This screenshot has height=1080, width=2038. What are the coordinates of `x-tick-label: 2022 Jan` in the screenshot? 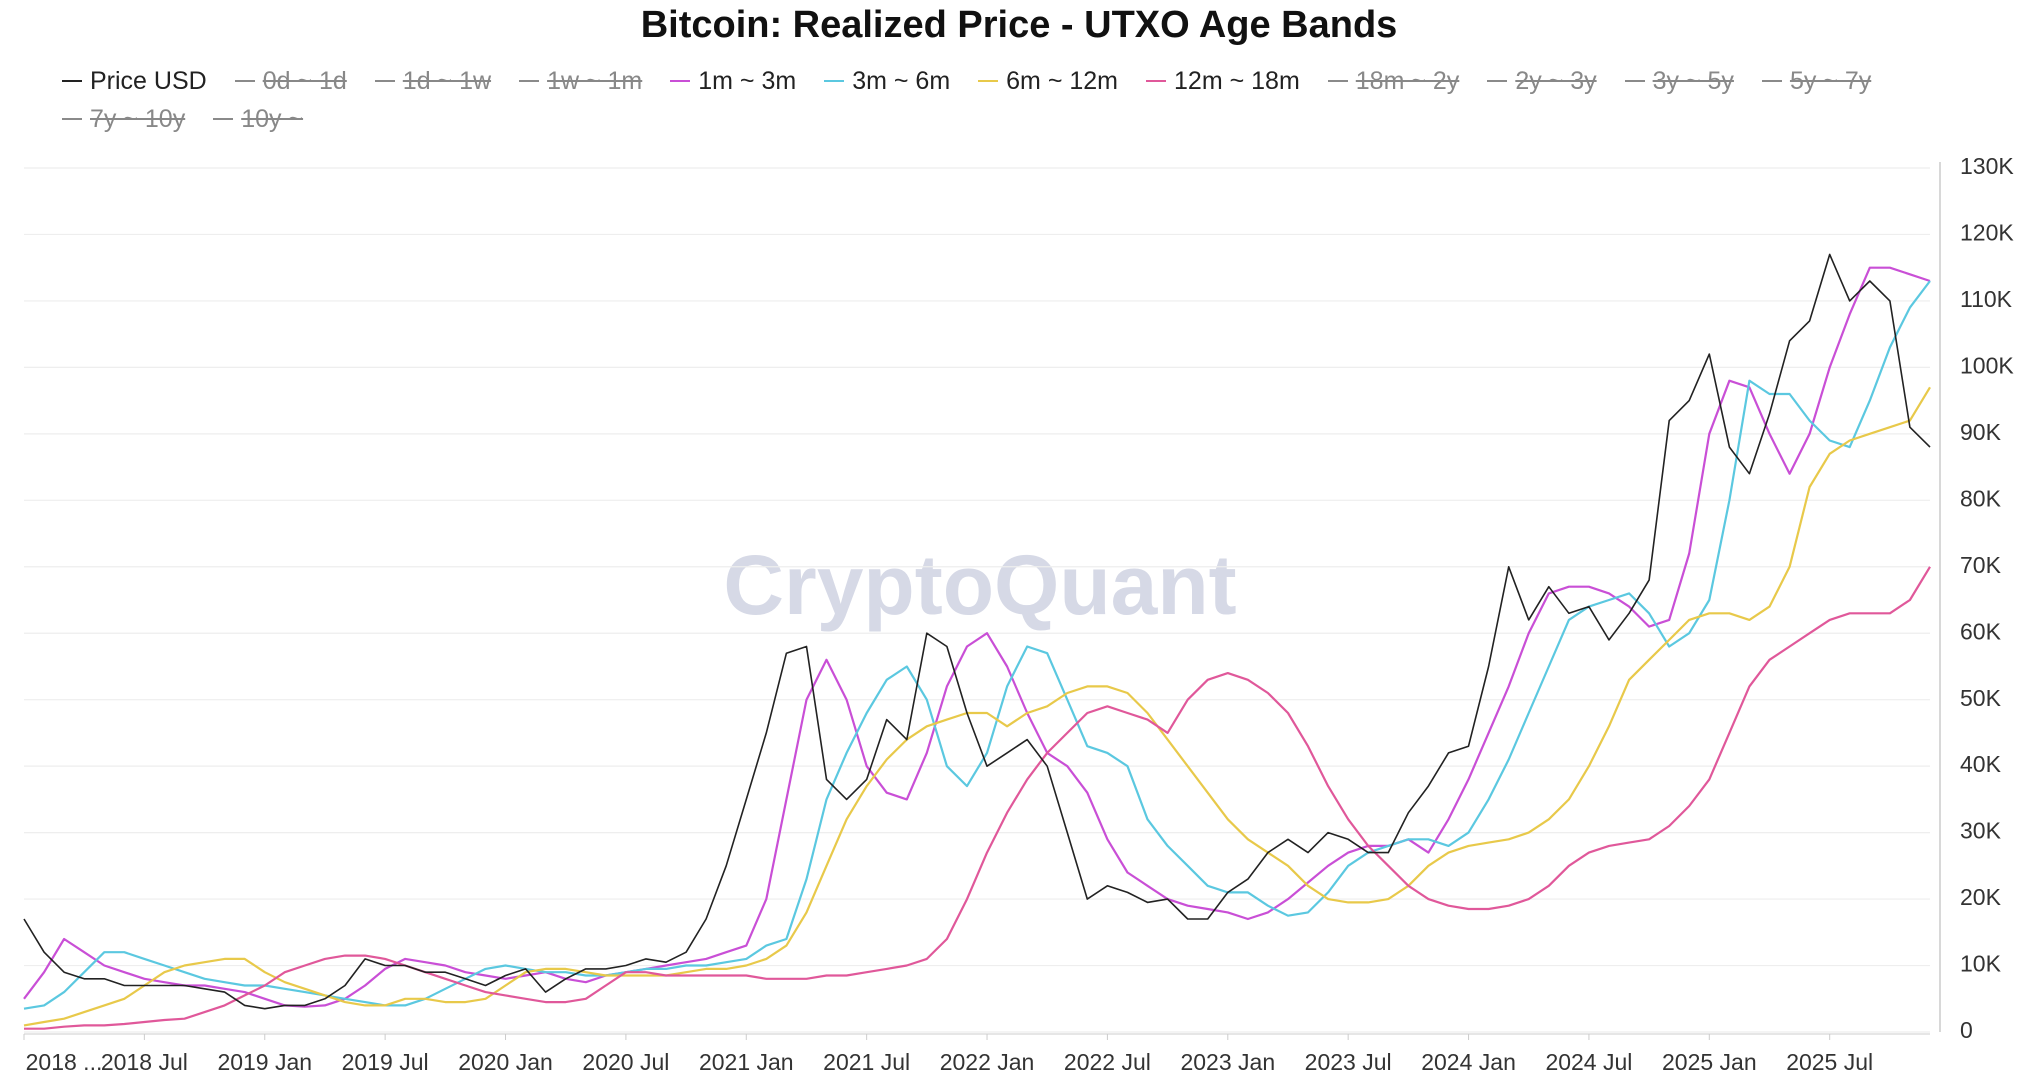 It's located at (987, 1062).